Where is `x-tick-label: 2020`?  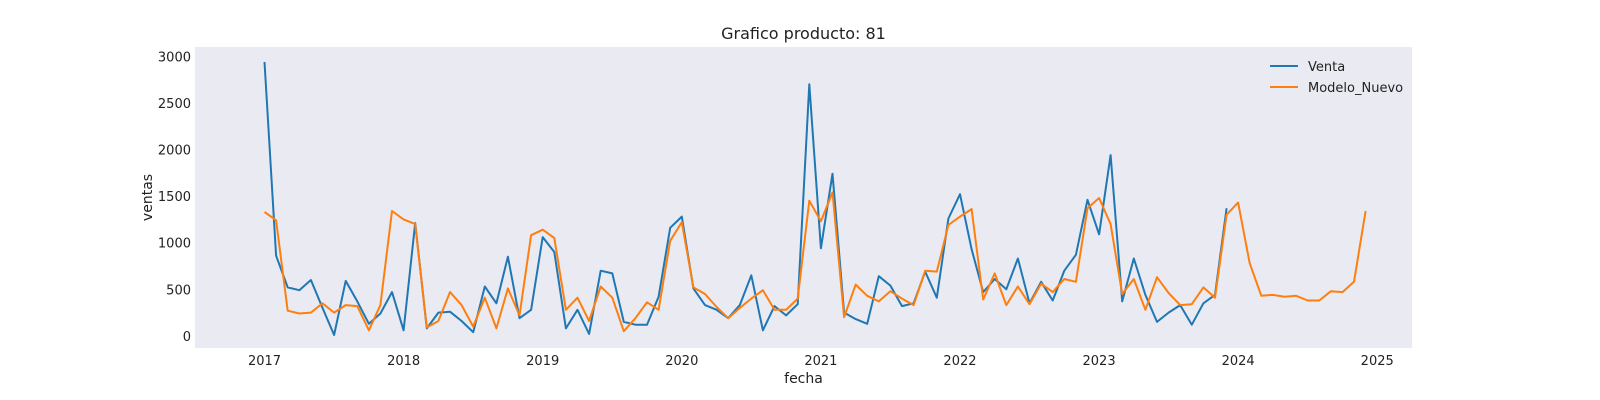
x-tick-label: 2020 is located at coordinates (681, 361).